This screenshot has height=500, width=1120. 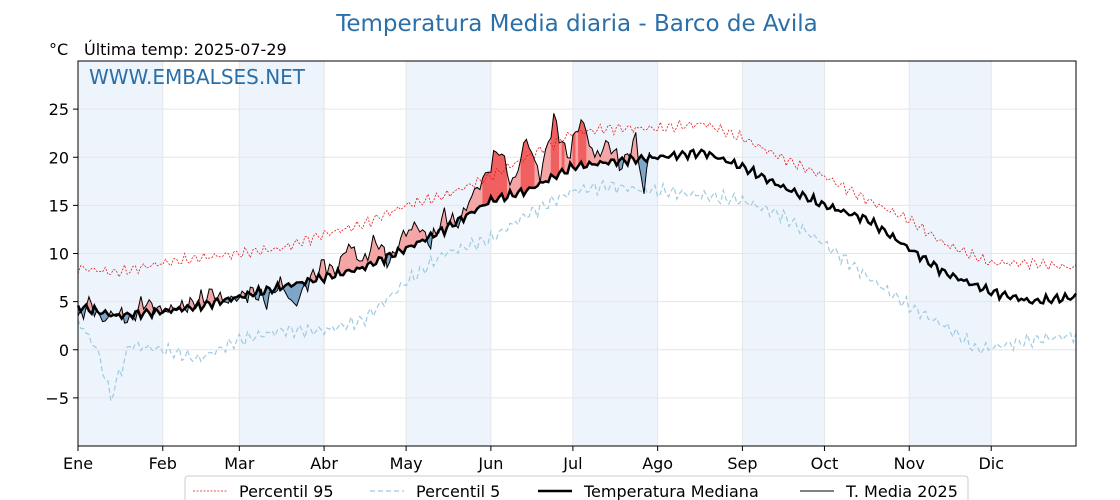 I want to click on y-axis: −5 0 5 10 15 20 25, so click(x=61, y=254).